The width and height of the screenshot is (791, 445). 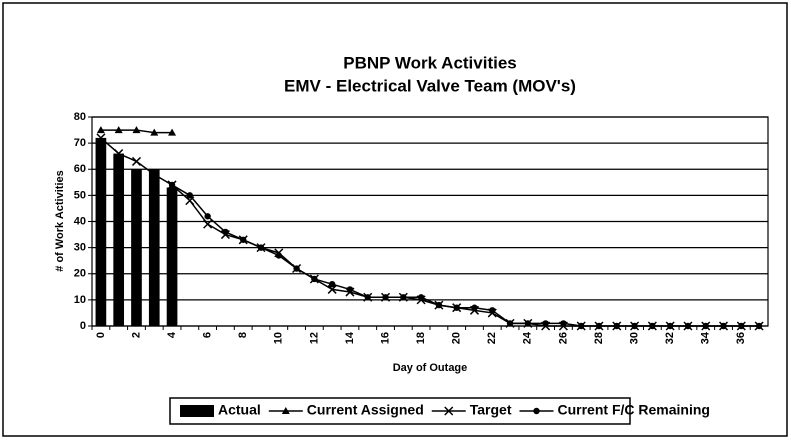 What do you see at coordinates (80, 117) in the screenshot?
I see `y-tick-label: 80` at bounding box center [80, 117].